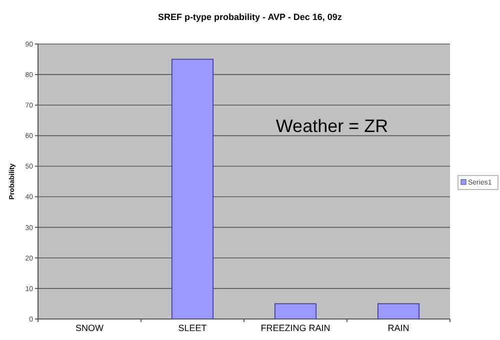  Describe the element at coordinates (399, 328) in the screenshot. I see `x-tick-label: RAIN` at that location.